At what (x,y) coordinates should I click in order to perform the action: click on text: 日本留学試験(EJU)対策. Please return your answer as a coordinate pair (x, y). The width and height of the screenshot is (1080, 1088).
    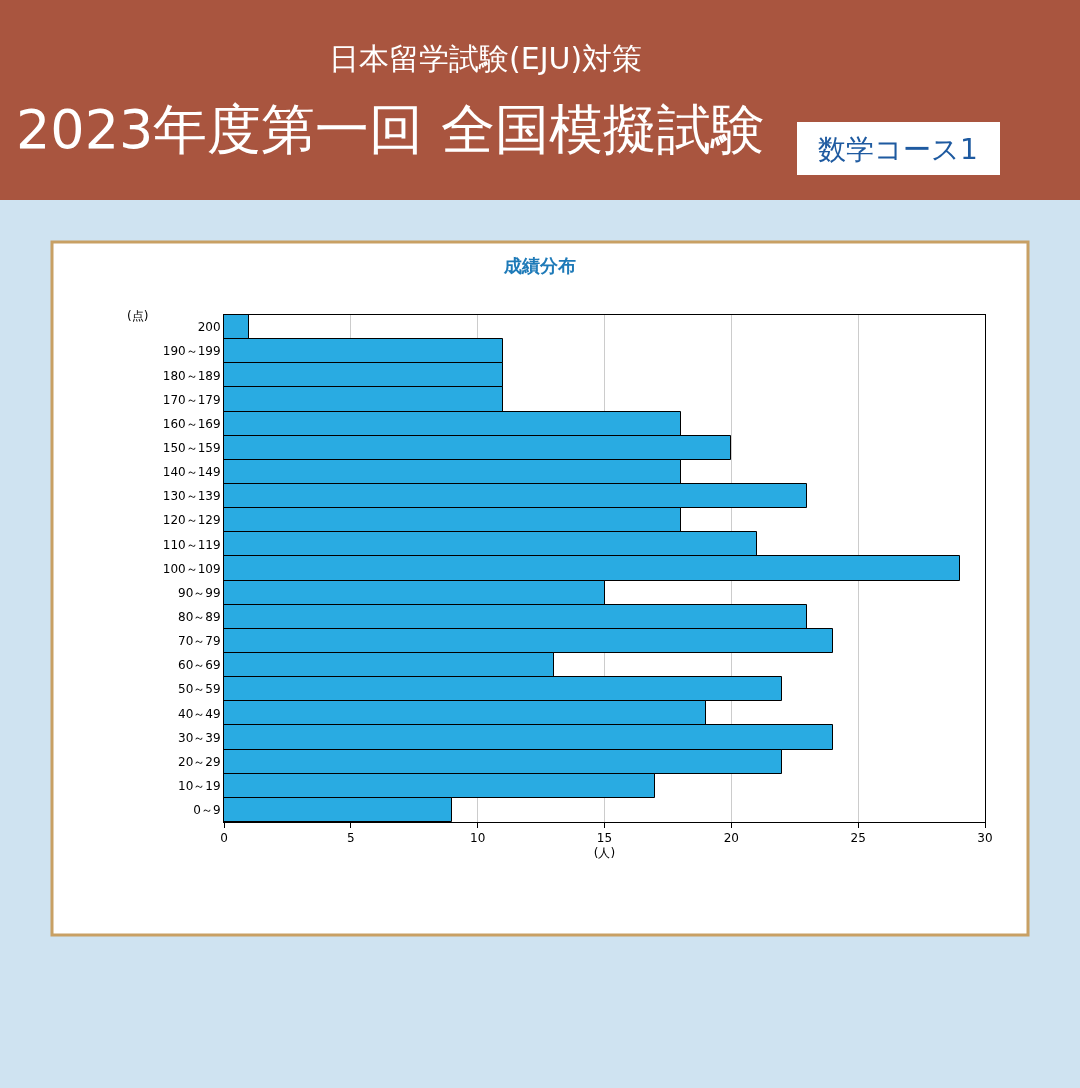
    Looking at the image, I should click on (486, 58).